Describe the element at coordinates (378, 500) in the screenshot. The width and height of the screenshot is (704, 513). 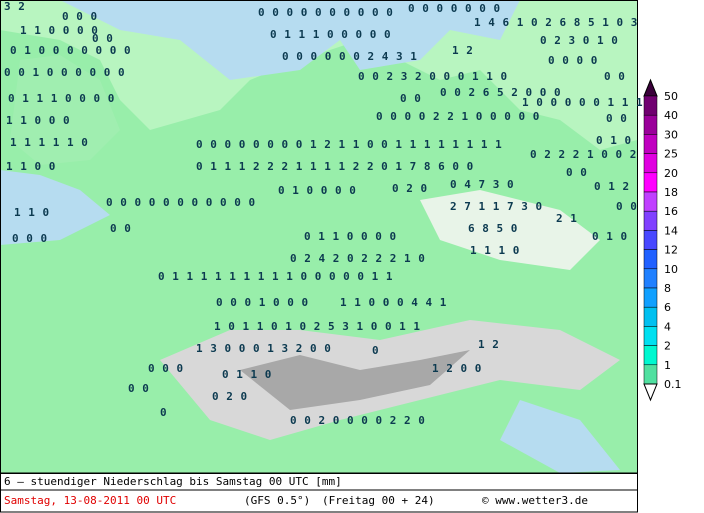
I see `footer-run: (Freitag 00 + 24)` at that location.